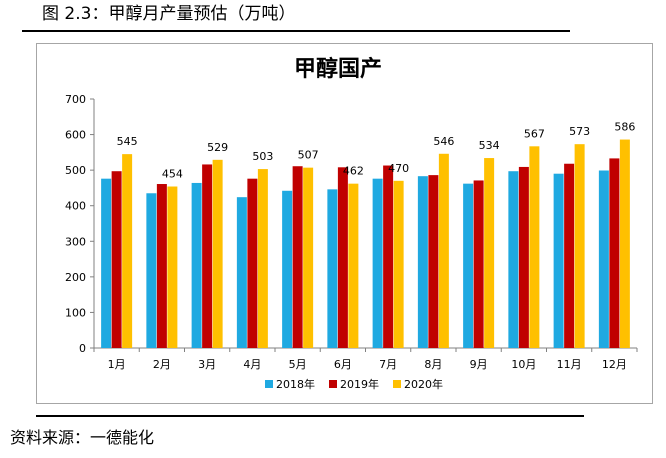 Image resolution: width=666 pixels, height=458 pixels. I want to click on data-label: 573, so click(579, 131).